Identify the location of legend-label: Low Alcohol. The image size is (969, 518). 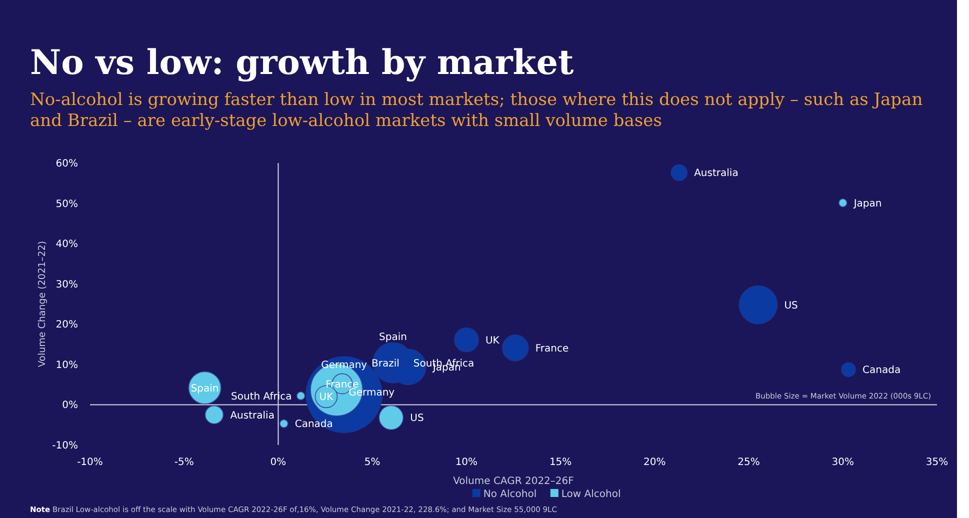
(591, 494).